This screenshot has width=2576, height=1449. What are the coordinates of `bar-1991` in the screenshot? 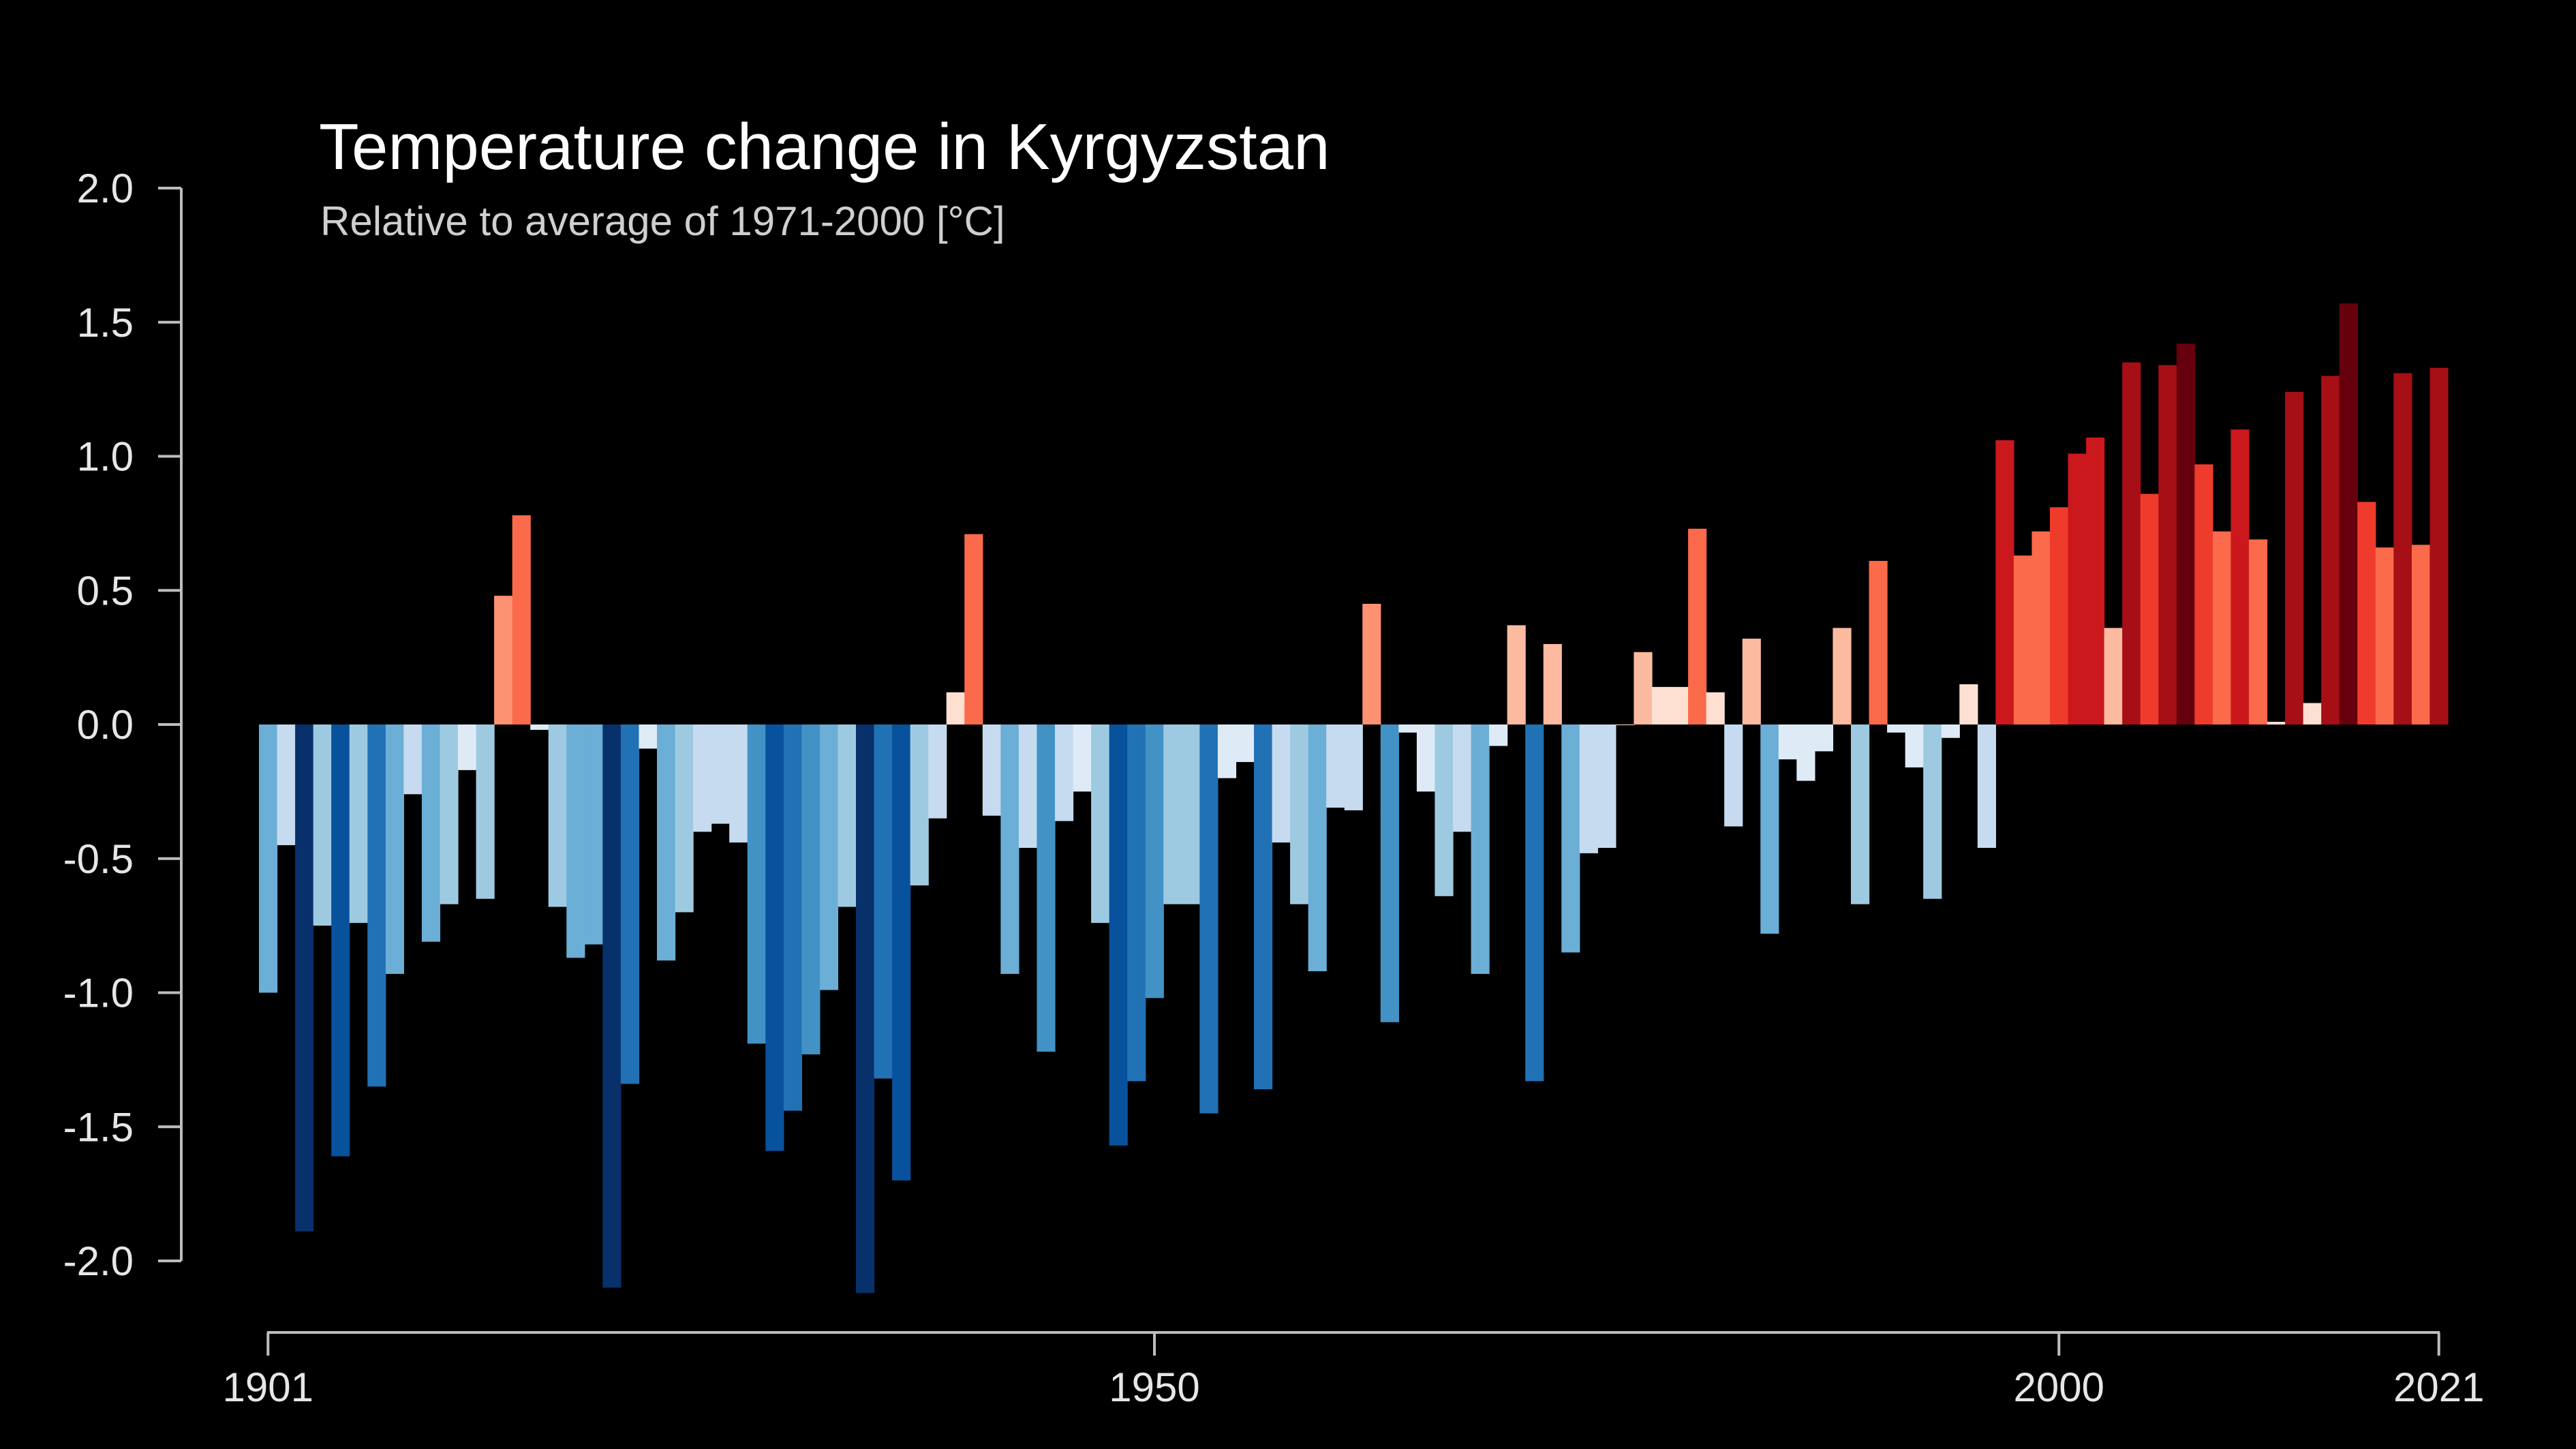 It's located at (1897, 728).